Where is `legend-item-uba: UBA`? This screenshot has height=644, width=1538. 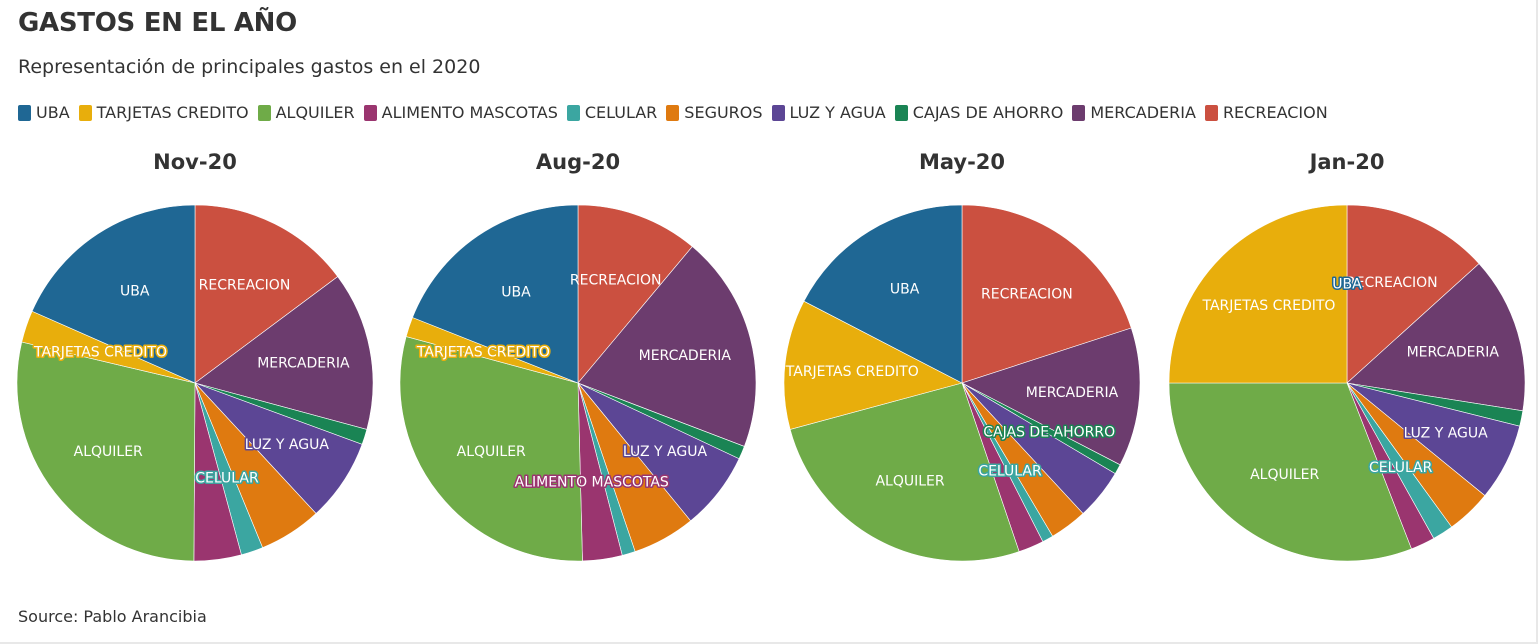
legend-item-uba: UBA is located at coordinates (44, 112).